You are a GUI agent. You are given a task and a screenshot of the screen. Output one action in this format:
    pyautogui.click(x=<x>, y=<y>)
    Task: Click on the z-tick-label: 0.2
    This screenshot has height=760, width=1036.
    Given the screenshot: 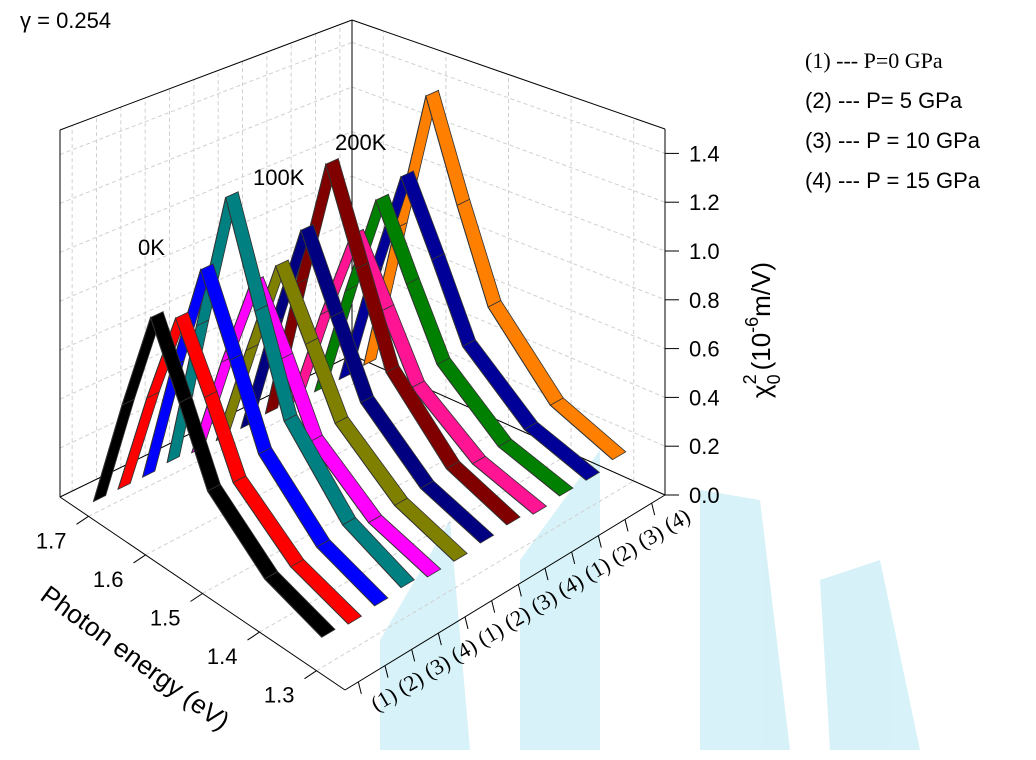 What is the action you would take?
    pyautogui.click(x=704, y=446)
    